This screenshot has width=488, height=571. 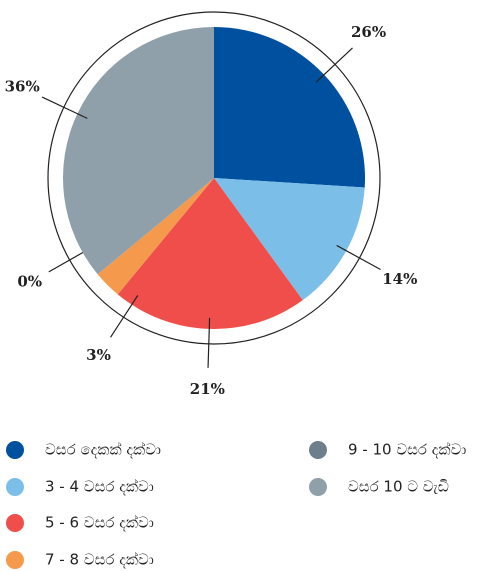 What do you see at coordinates (368, 32) in the screenshot?
I see `data-label: 26%` at bounding box center [368, 32].